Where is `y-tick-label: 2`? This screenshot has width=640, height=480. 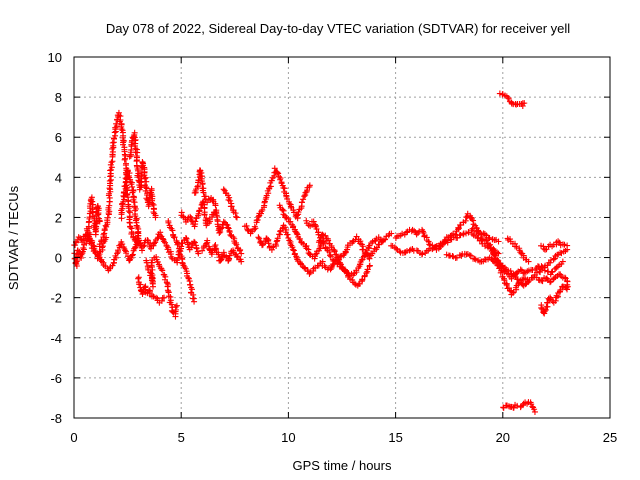 y-tick-label: 2 is located at coordinates (58, 217).